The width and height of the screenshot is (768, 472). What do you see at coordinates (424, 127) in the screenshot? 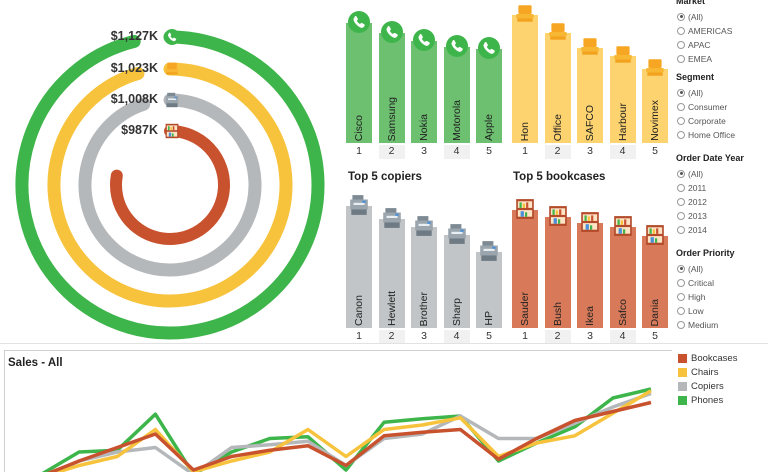
I see `phones-bar-label: Nokia` at bounding box center [424, 127].